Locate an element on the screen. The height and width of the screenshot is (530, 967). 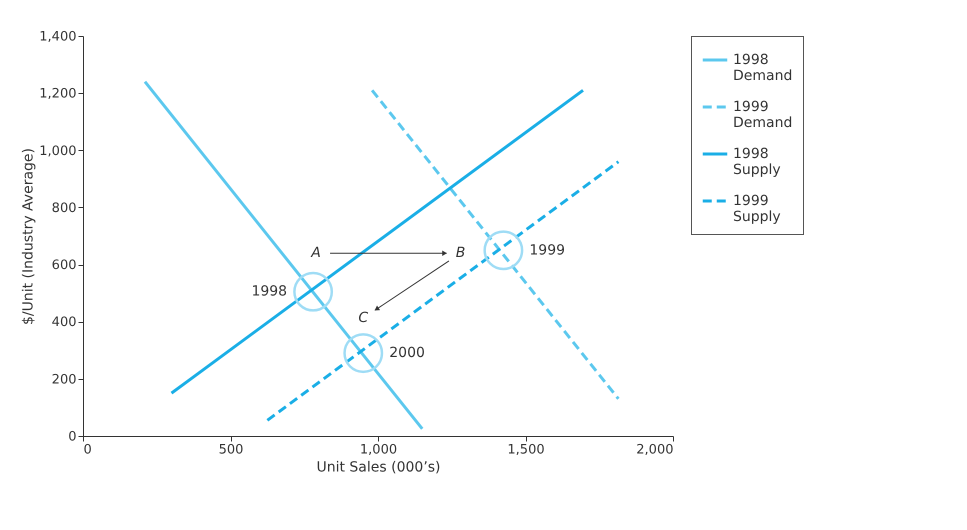
y-tick-label: 600 is located at coordinates (64, 266).